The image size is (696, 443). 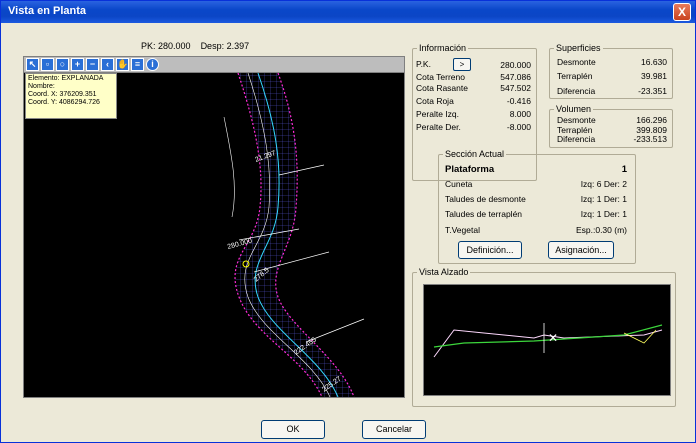 I want to click on seccion-label: Taludes de desmonte, so click(x=485, y=199).